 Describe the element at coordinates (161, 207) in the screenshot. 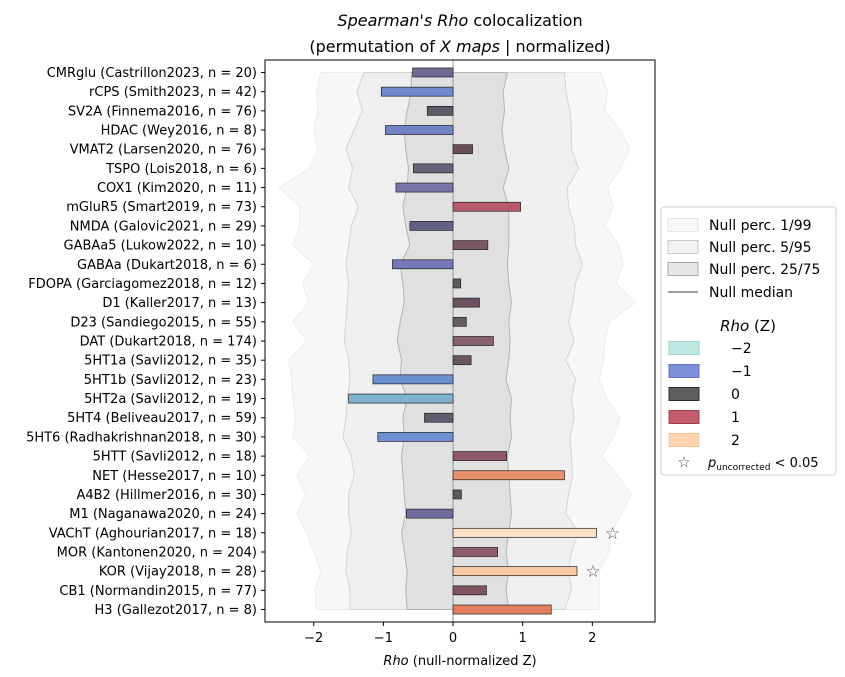

I see `y-tick-label: mGluR5 (Smart2019, n = 73)` at that location.